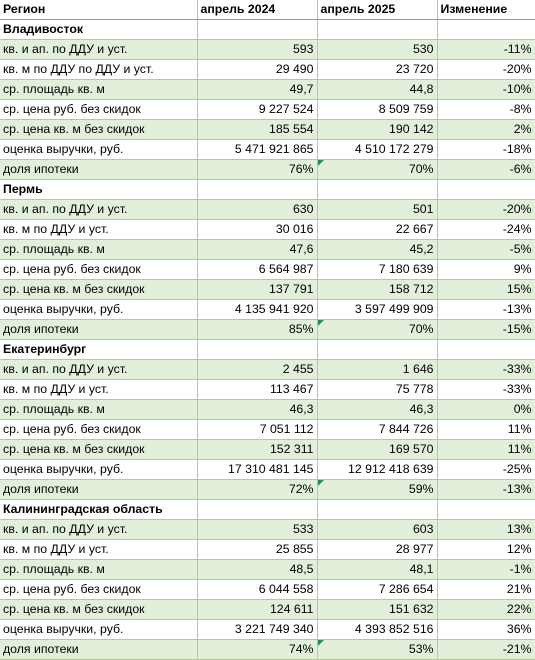  What do you see at coordinates (377, 629) in the screenshot?
I see `value-2025-cell: 4 393 852 516` at bounding box center [377, 629].